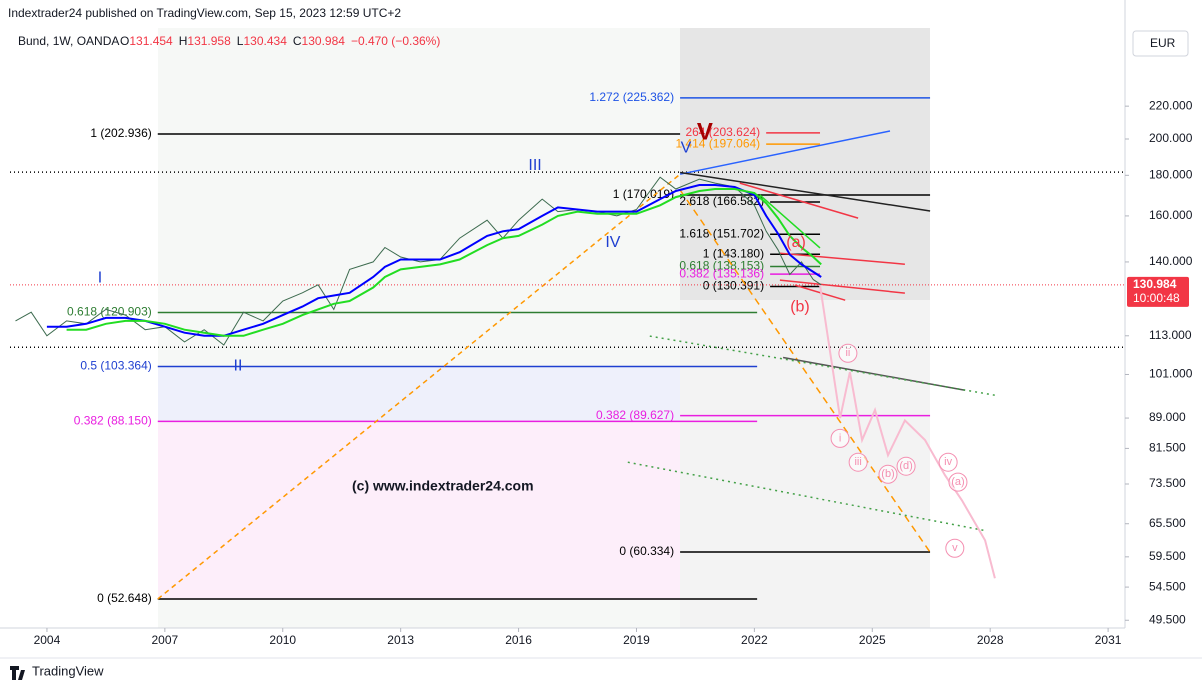  What do you see at coordinates (717, 143) in the screenshot?
I see `fib-label: 1.414 (197.064)` at bounding box center [717, 143].